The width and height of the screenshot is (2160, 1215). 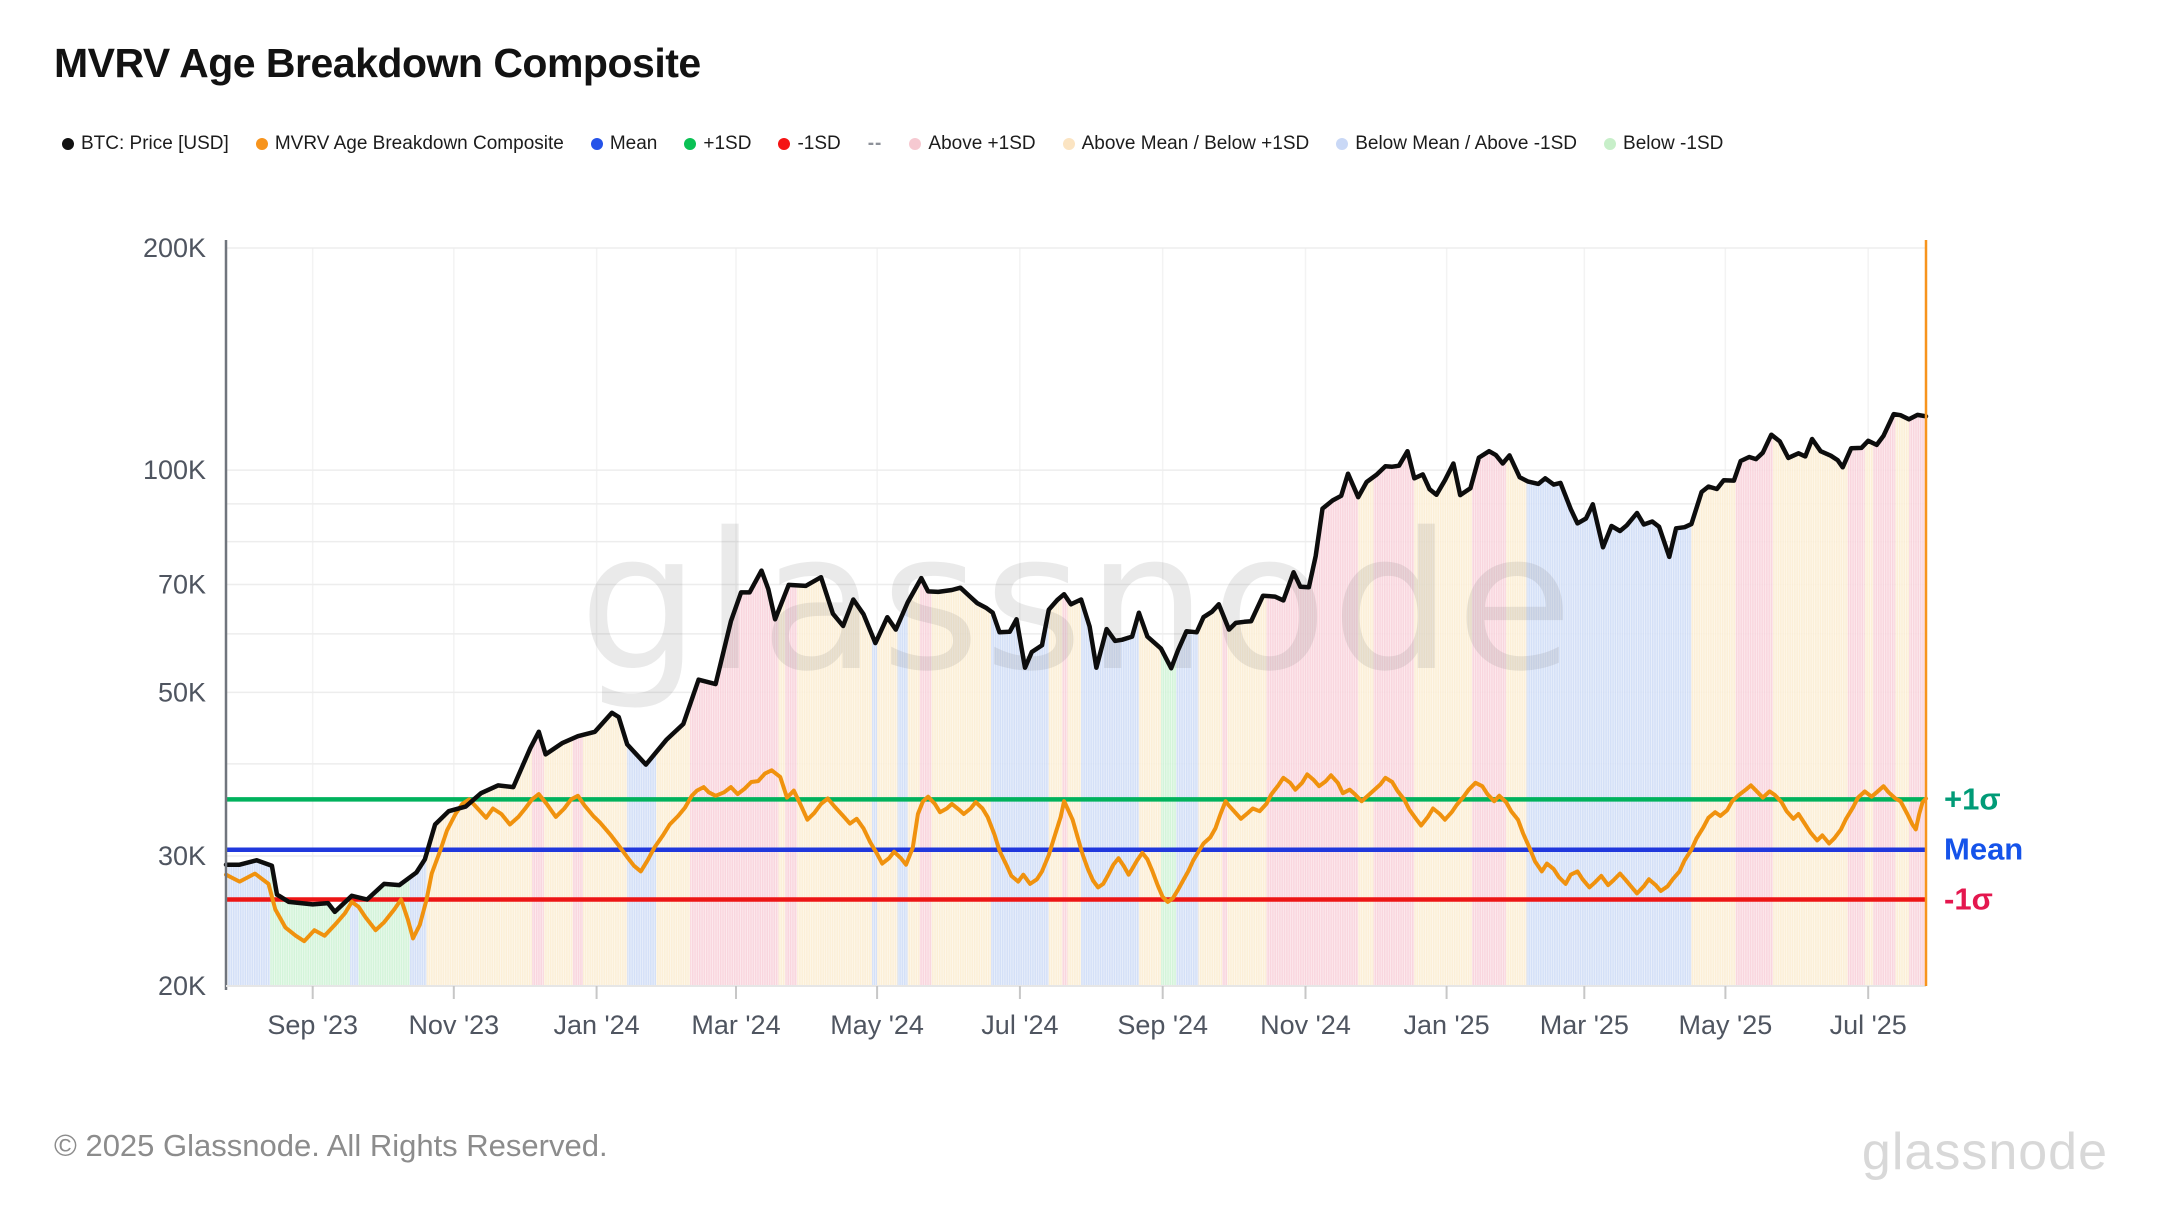 I want to click on legend-item-8: Below Mean / Above -1SD, so click(x=1456, y=144).